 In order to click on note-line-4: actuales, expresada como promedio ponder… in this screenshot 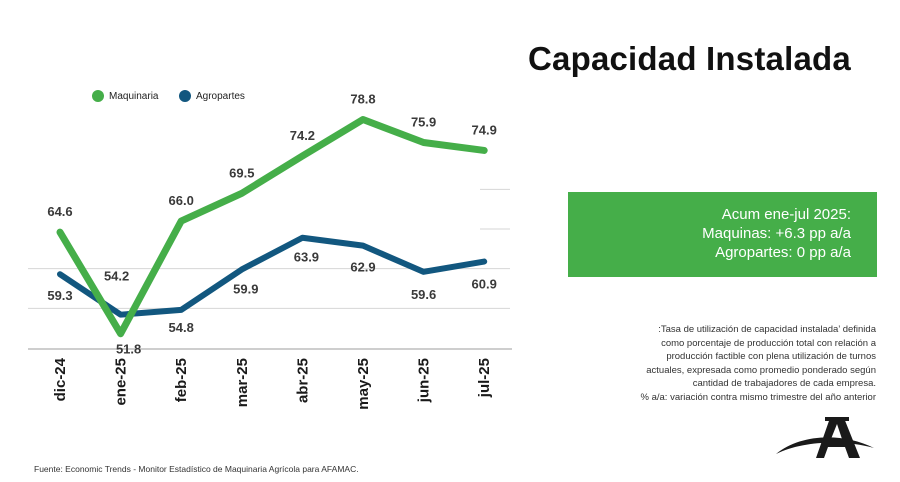, I will do `click(761, 370)`.